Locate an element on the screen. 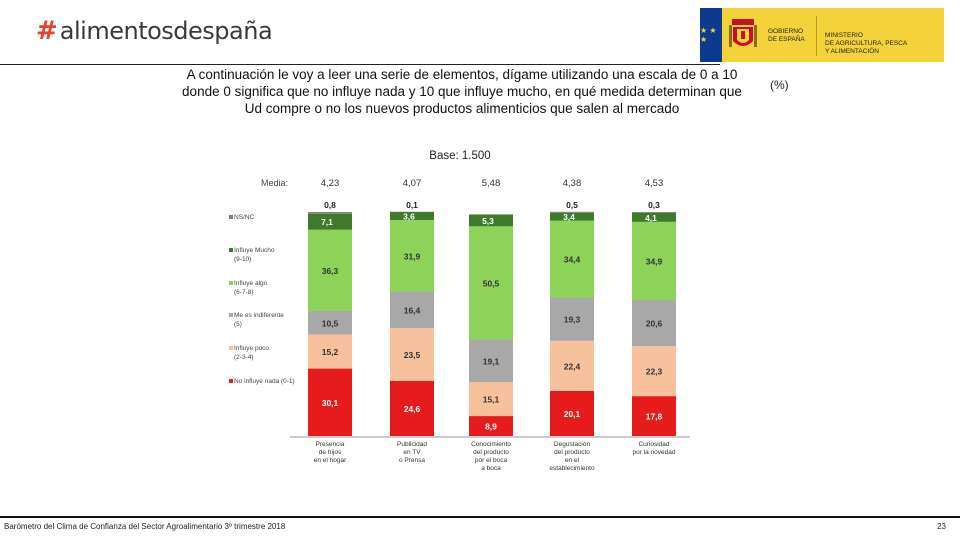  legend-label-poco: (2-3-4) is located at coordinates (244, 357).